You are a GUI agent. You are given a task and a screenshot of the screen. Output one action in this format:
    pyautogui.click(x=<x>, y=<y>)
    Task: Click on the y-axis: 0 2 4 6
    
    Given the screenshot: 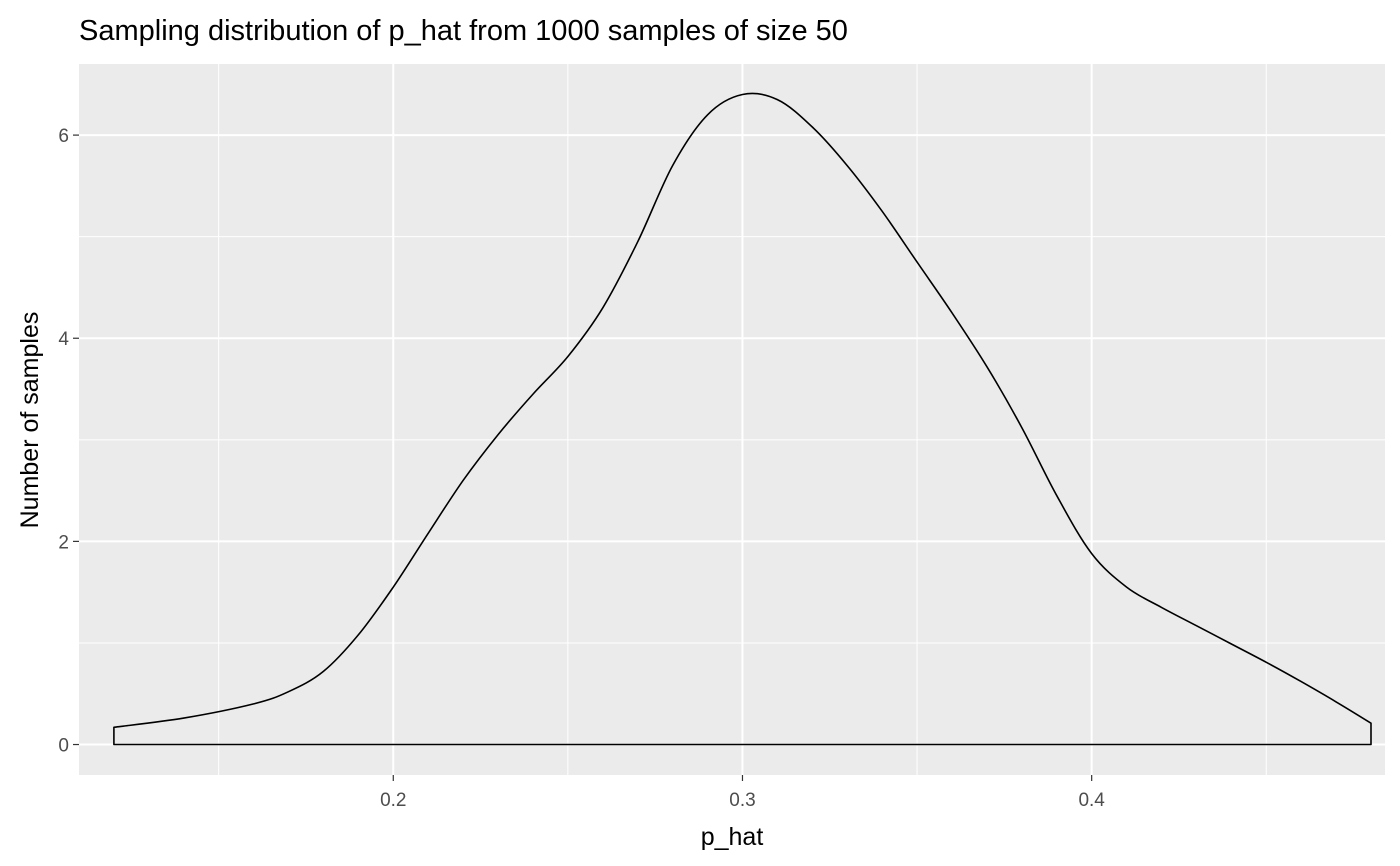 What is the action you would take?
    pyautogui.click(x=68, y=441)
    